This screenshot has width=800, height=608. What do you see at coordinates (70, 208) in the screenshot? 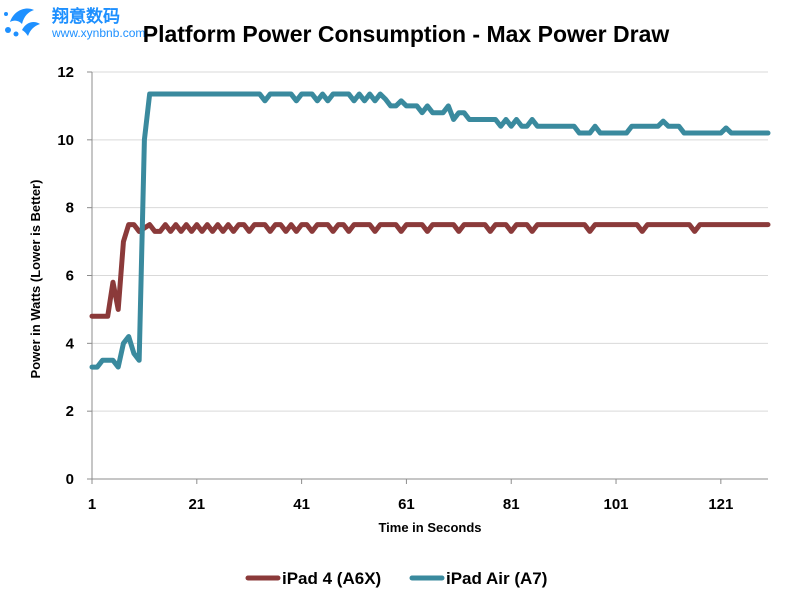
I see `y-tick-label: 8` at bounding box center [70, 208].